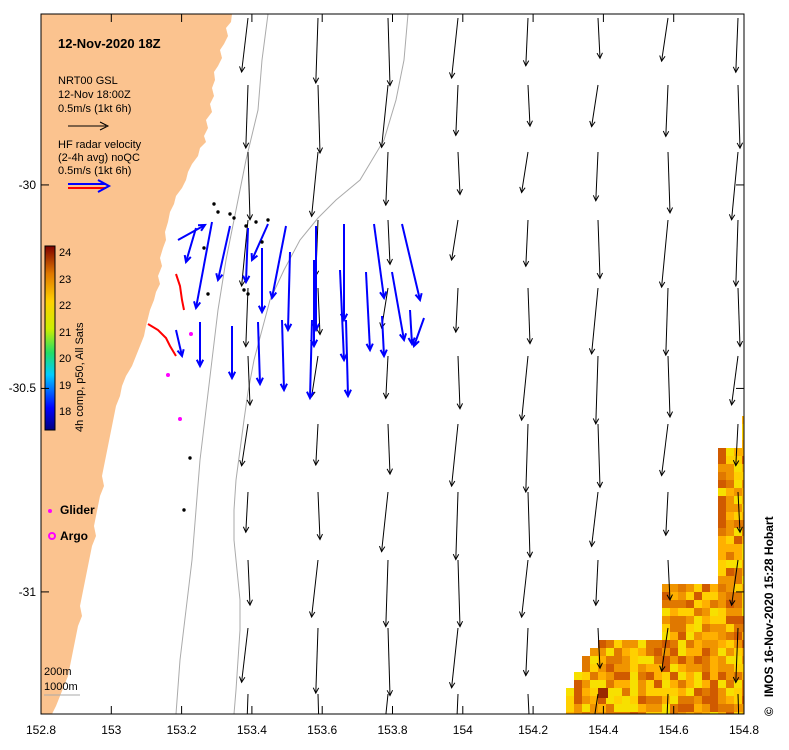 The height and width of the screenshot is (750, 789). What do you see at coordinates (251, 730) in the screenshot?
I see `x-tick-label: 153.4` at bounding box center [251, 730].